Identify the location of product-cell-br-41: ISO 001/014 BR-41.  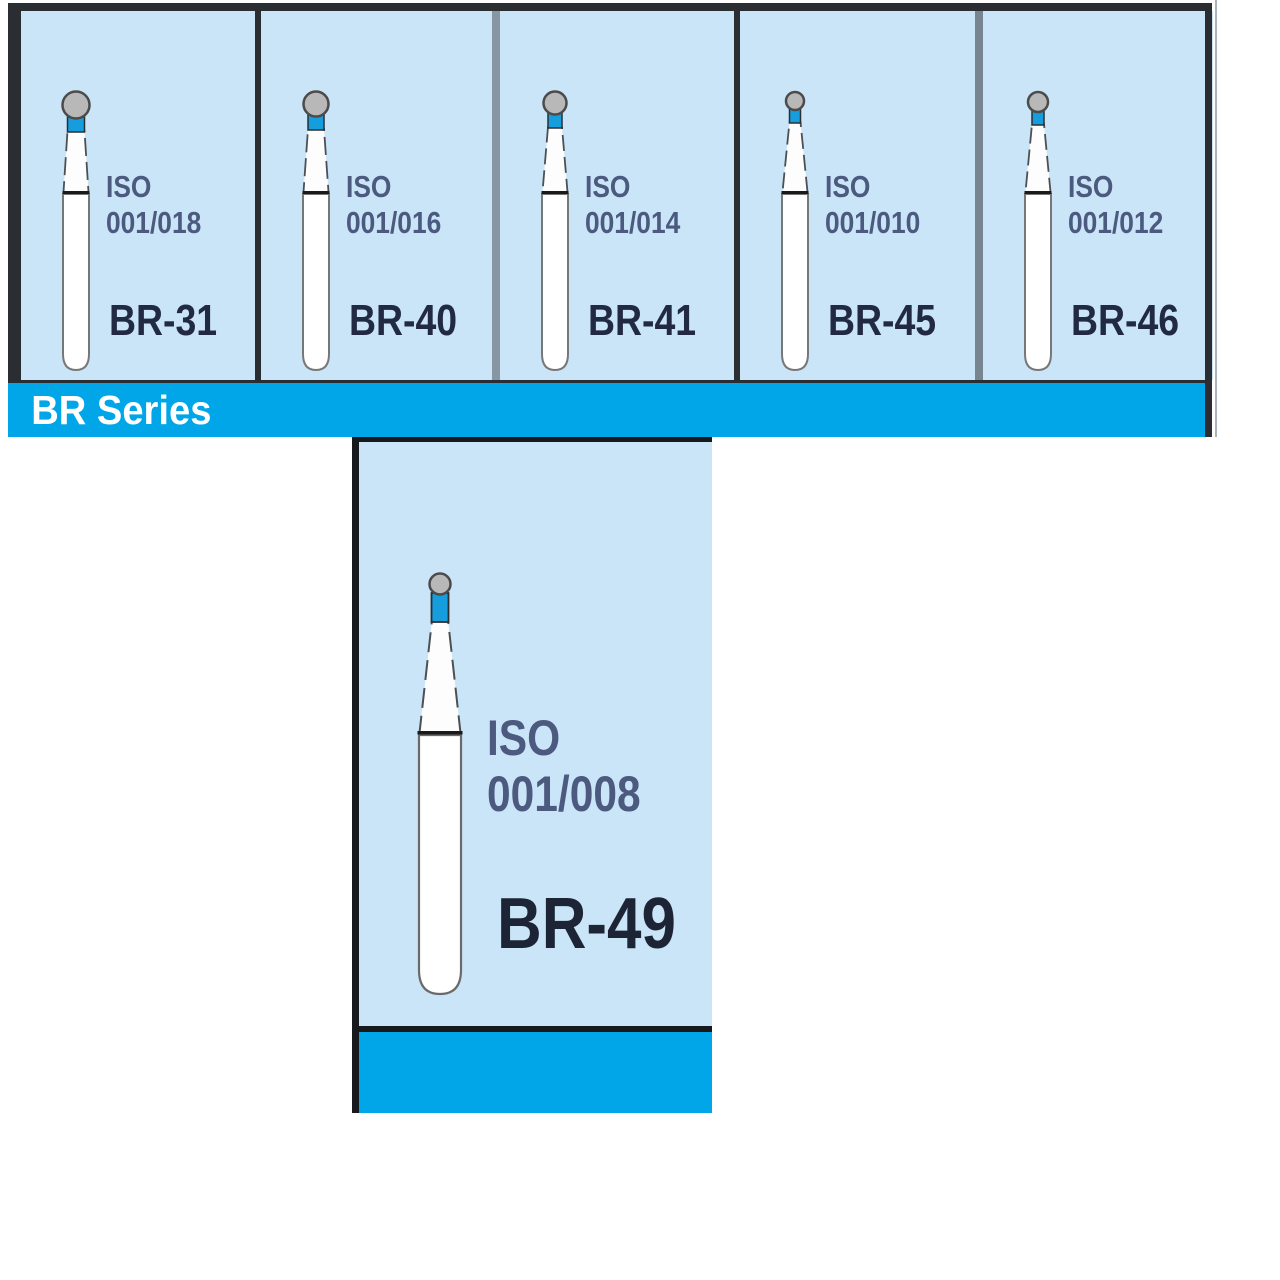
(617, 195).